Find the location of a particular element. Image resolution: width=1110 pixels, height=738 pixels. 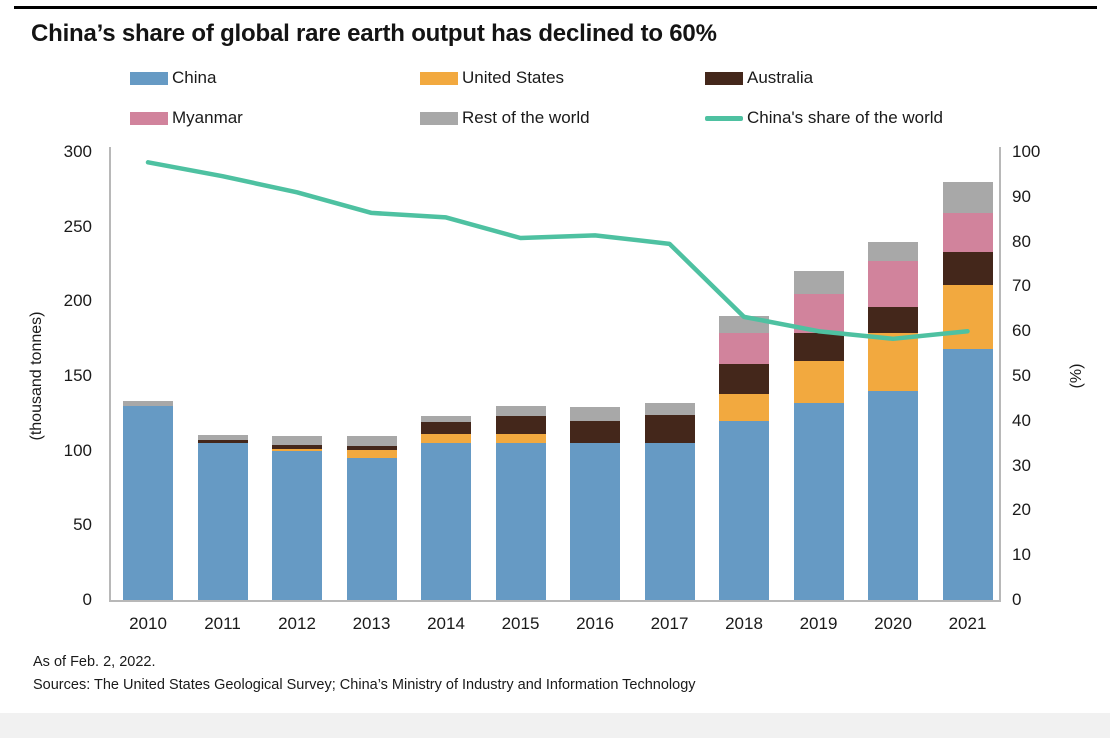

bar-segment-2012-rest-of-the-world is located at coordinates (297, 440).